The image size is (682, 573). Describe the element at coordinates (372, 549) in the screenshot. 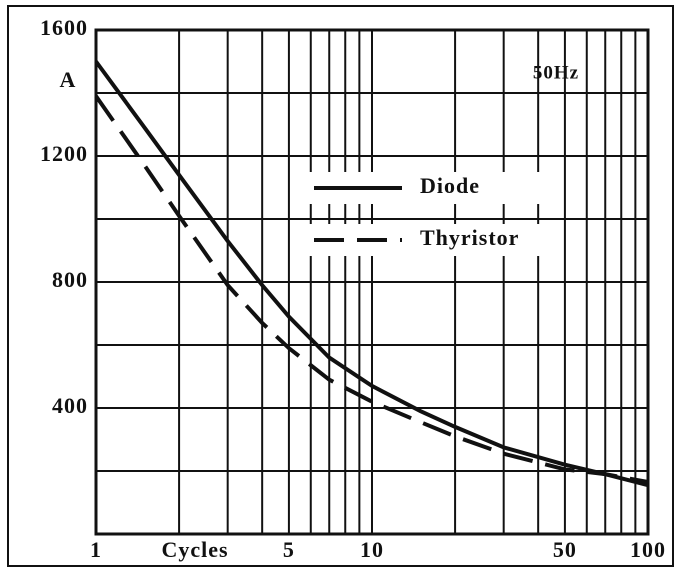

I see `x-tick-label: 10` at that location.